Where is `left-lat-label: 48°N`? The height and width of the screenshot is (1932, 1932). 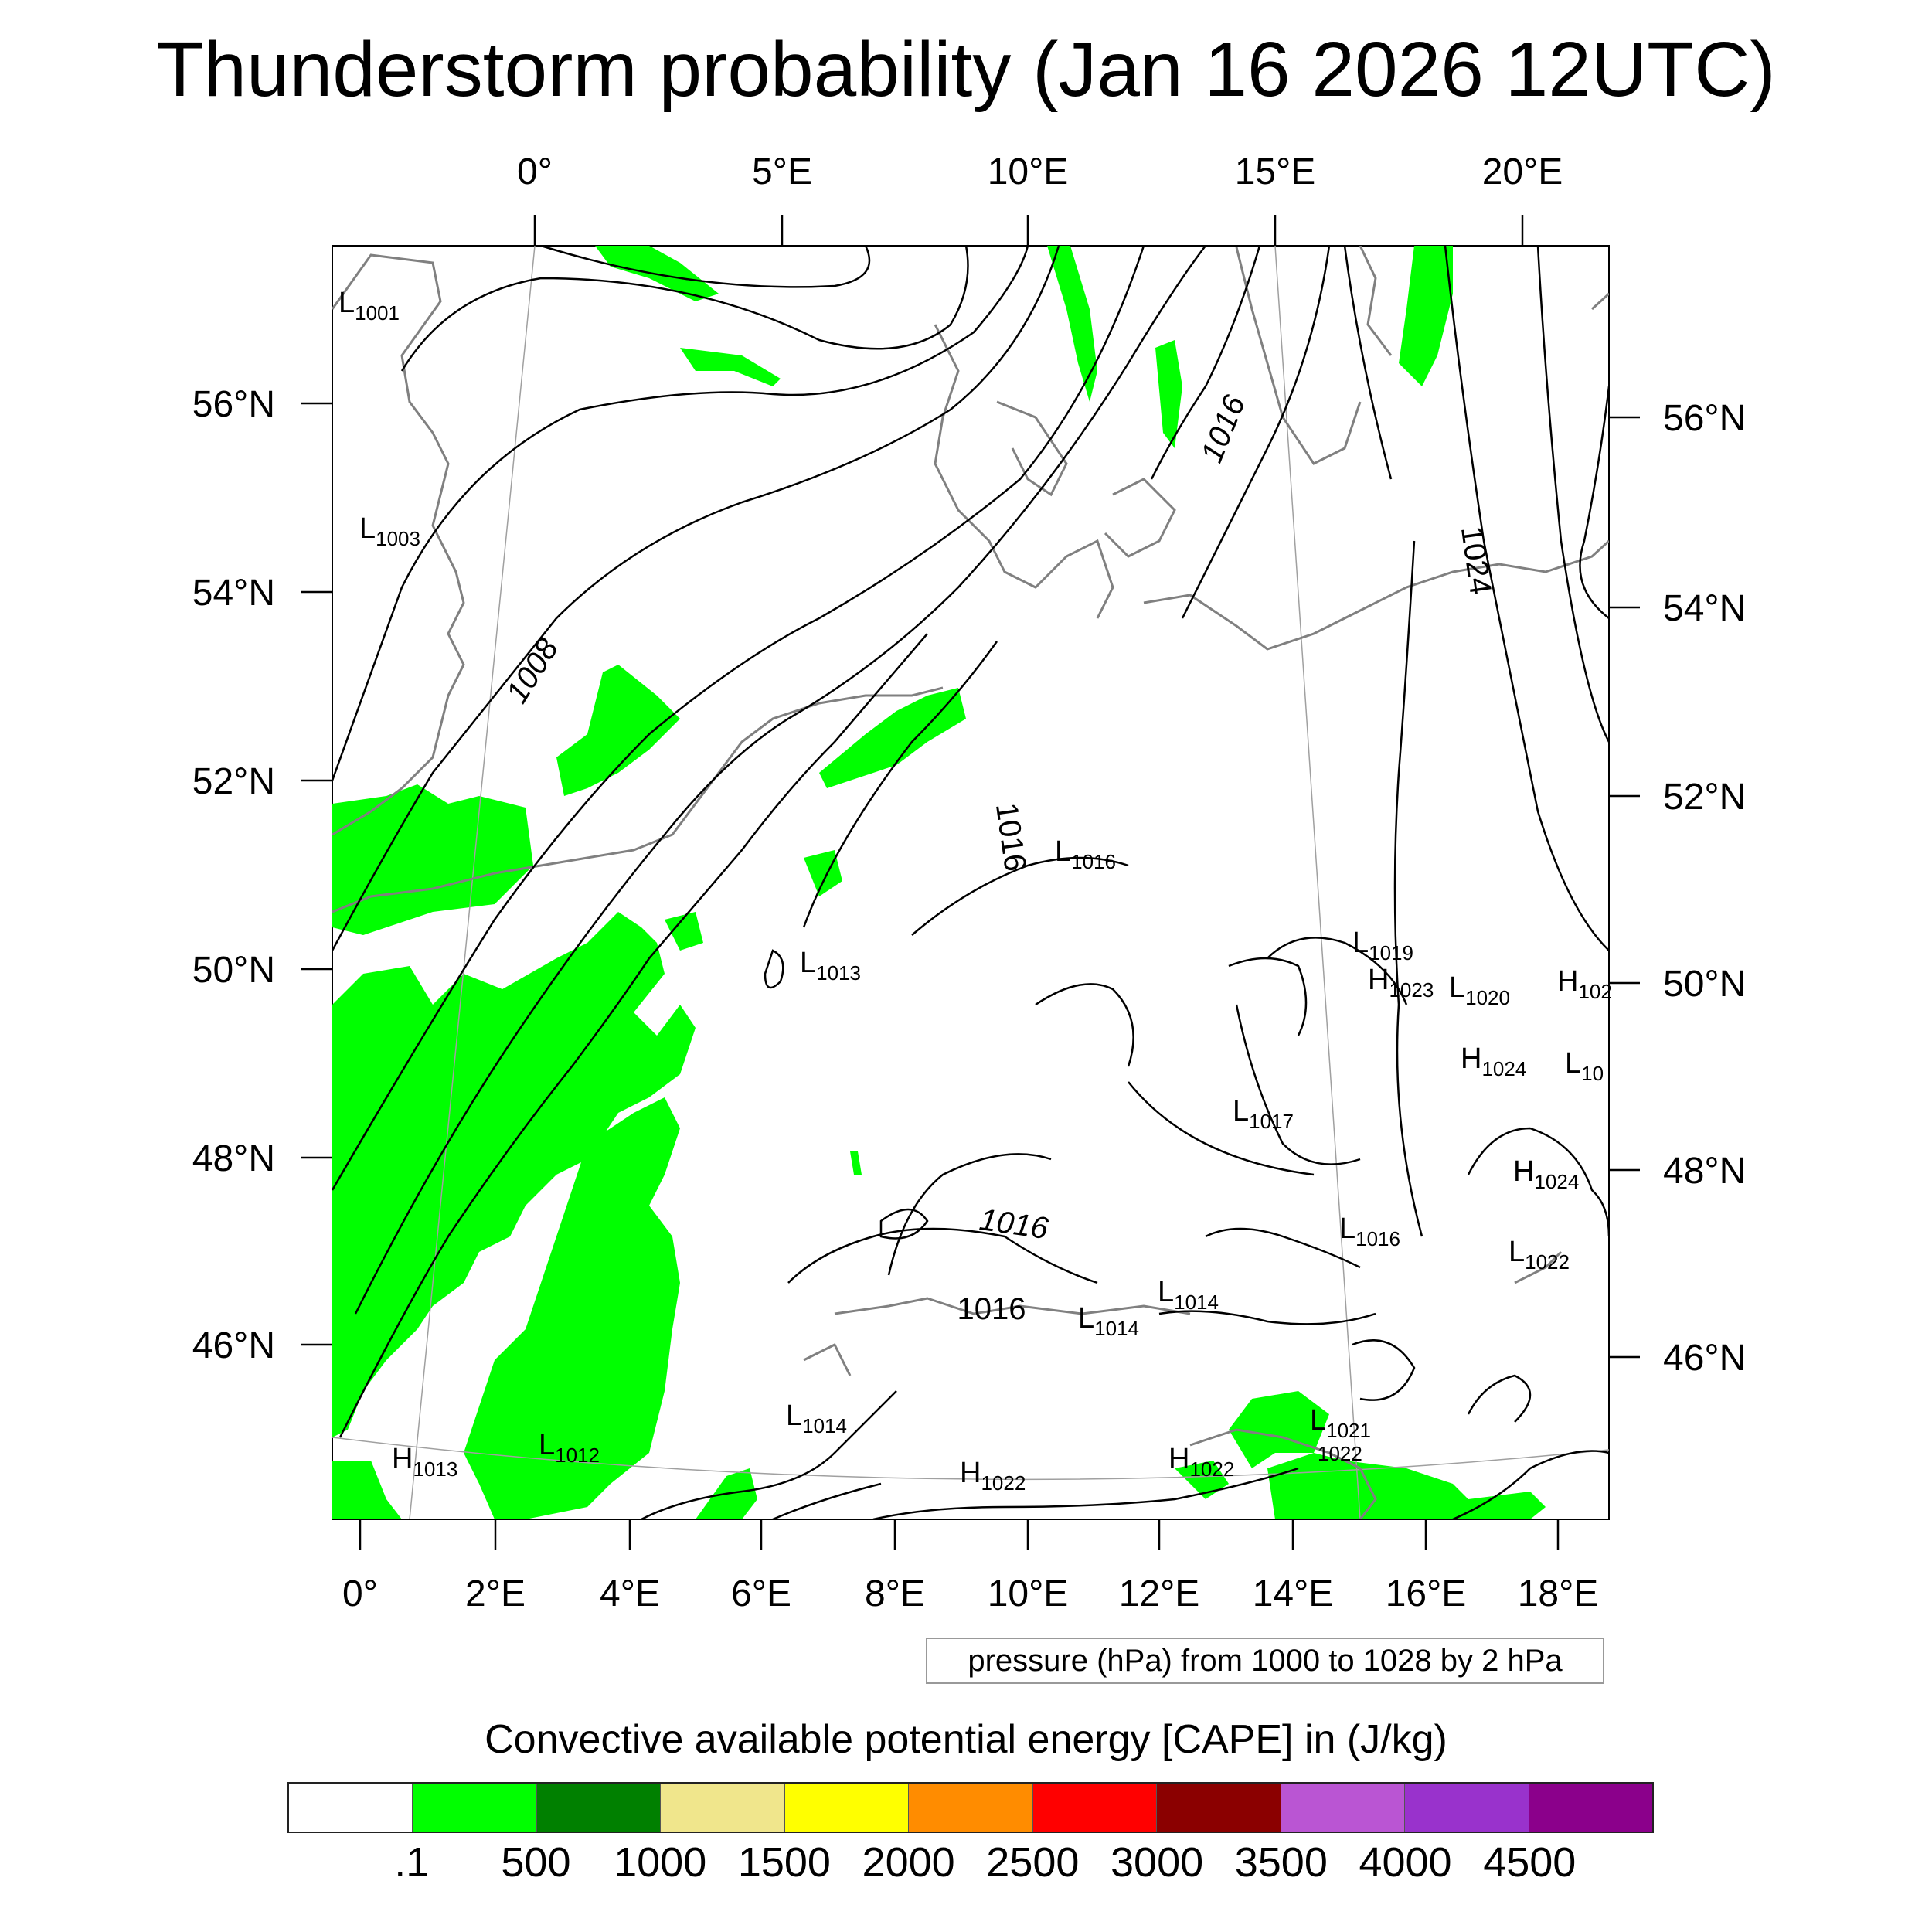 left-lat-label: 48°N is located at coordinates (234, 1158).